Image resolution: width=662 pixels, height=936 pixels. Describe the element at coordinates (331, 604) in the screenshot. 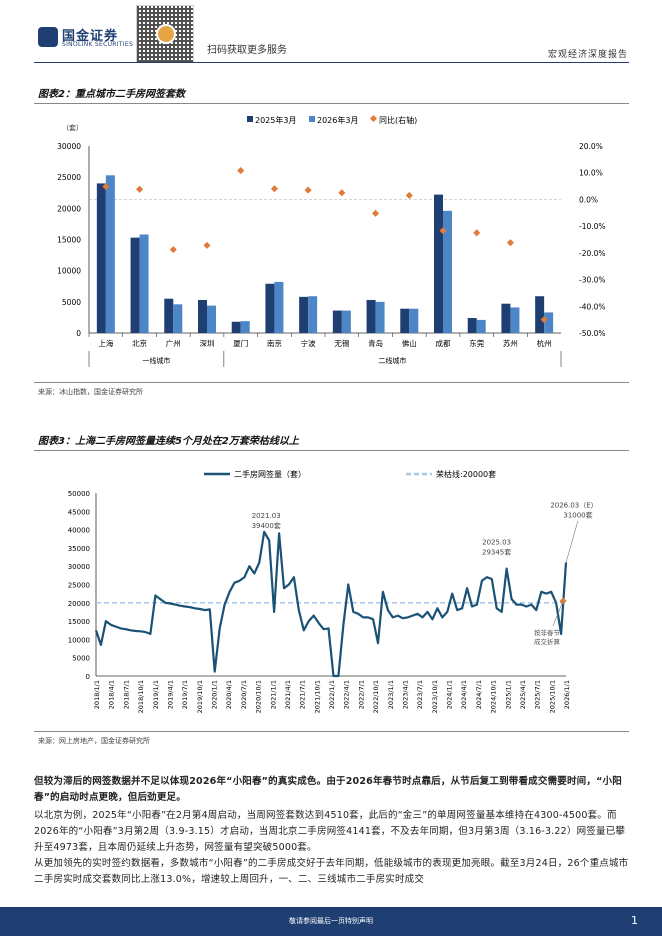

I see `volume-line` at that location.